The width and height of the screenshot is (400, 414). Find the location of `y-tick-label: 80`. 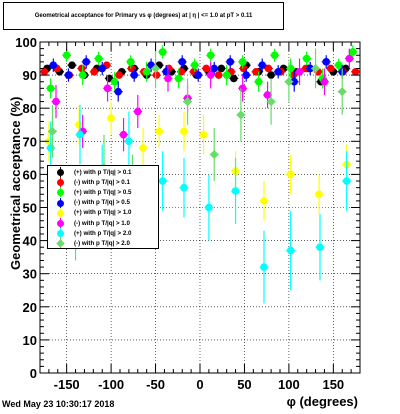

y-tick-label: 80 is located at coordinates (30, 108).